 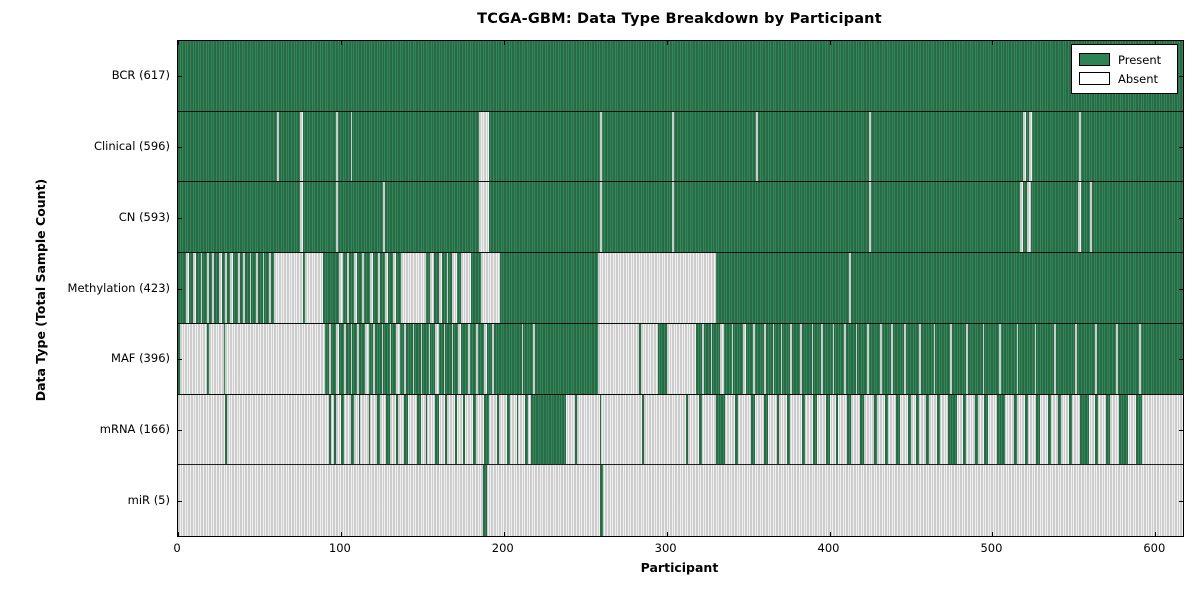 I want to click on legend-label-present: Present, so click(x=1140, y=59).